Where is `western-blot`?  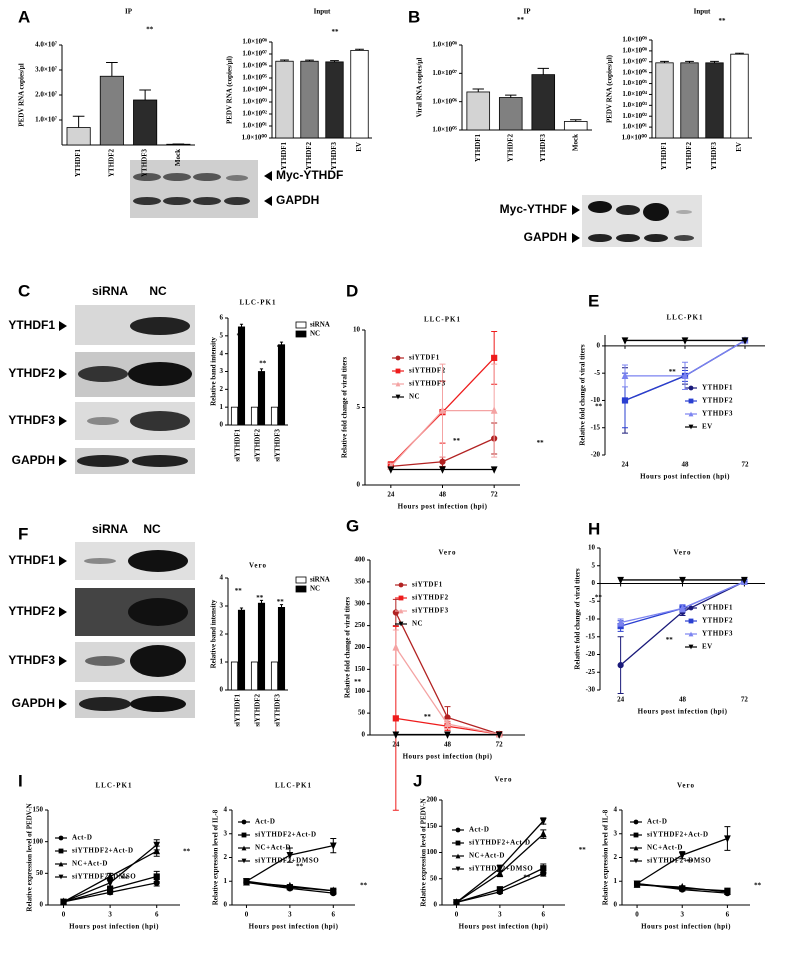 western-blot is located at coordinates (127, 630).